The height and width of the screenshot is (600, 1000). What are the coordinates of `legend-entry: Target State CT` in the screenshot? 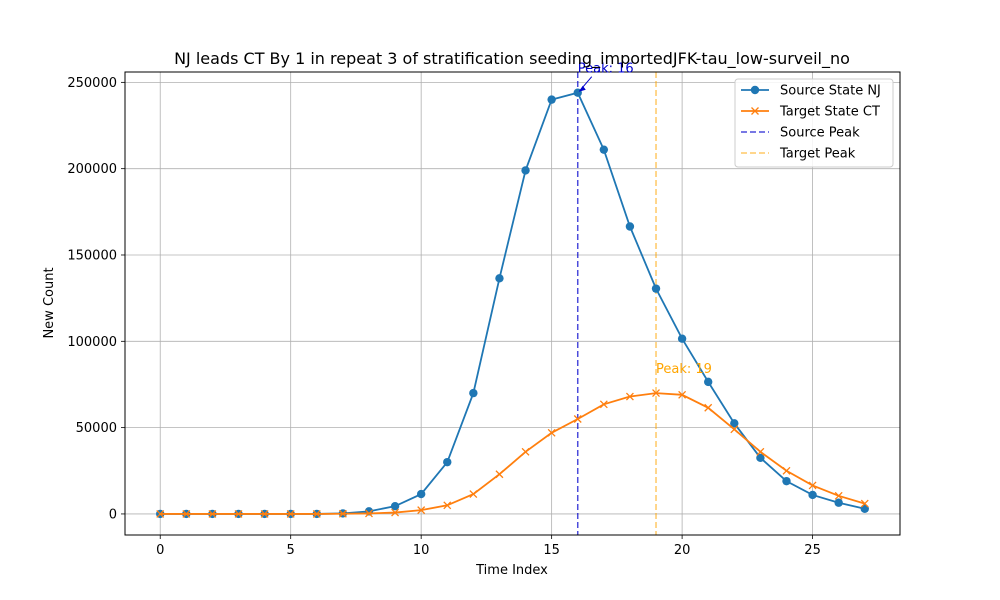 It's located at (810, 112).